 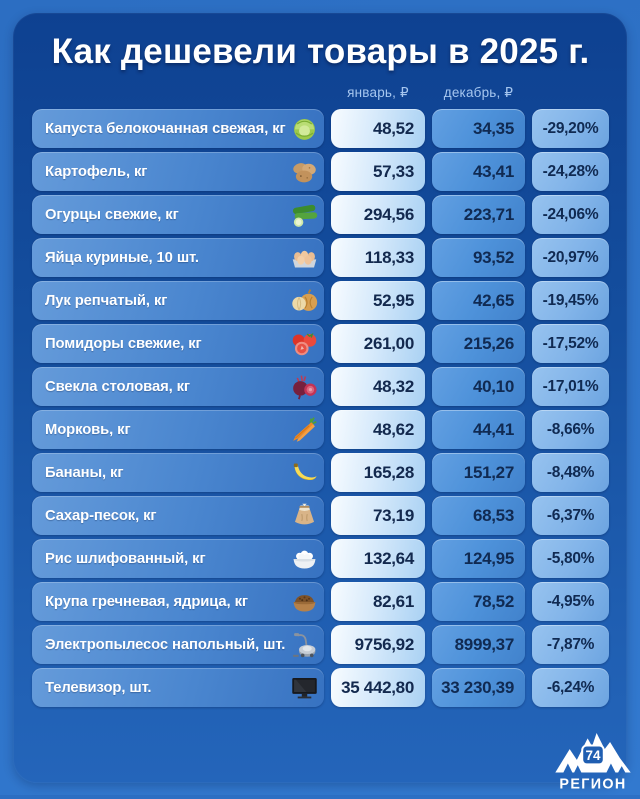 What do you see at coordinates (178, 601) in the screenshot?
I see `product-label: Крупа гречневая, ядрица, кг` at bounding box center [178, 601].